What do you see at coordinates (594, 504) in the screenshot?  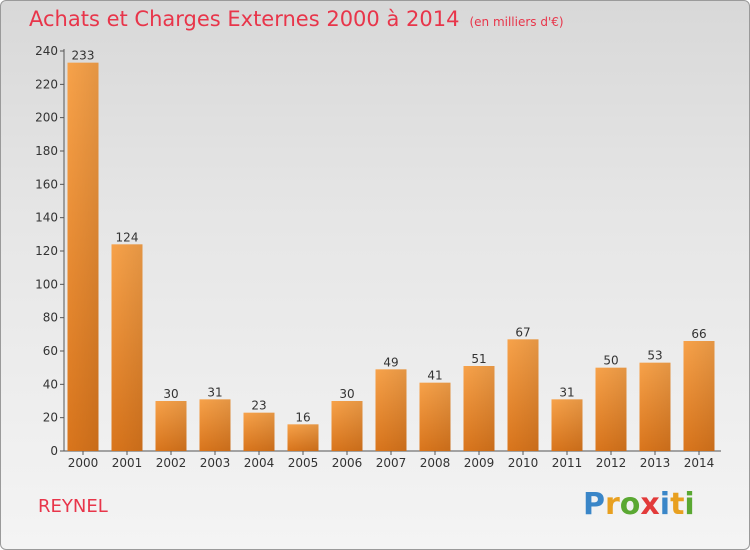 I see `logo-letter: P` at bounding box center [594, 504].